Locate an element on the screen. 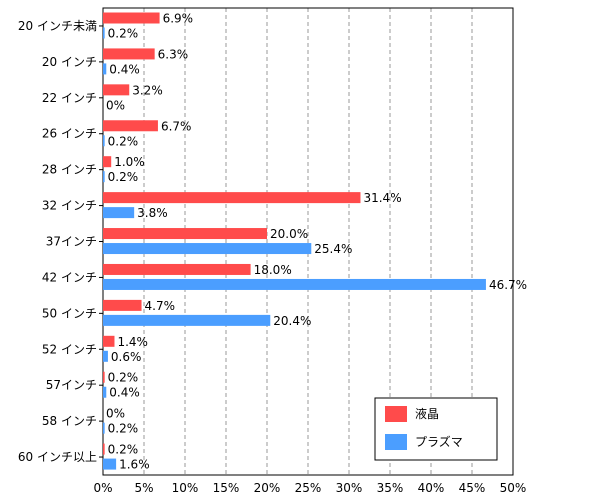 The image size is (590, 498). legend-label: プラズマ is located at coordinates (439, 441).